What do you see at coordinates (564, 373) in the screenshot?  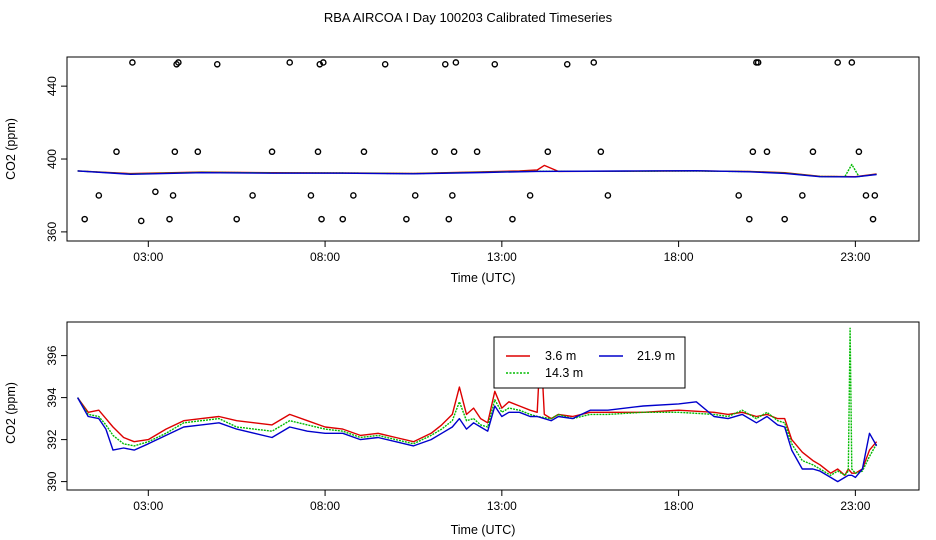 I see `legend-label-14-3m: 14.3 m` at bounding box center [564, 373].